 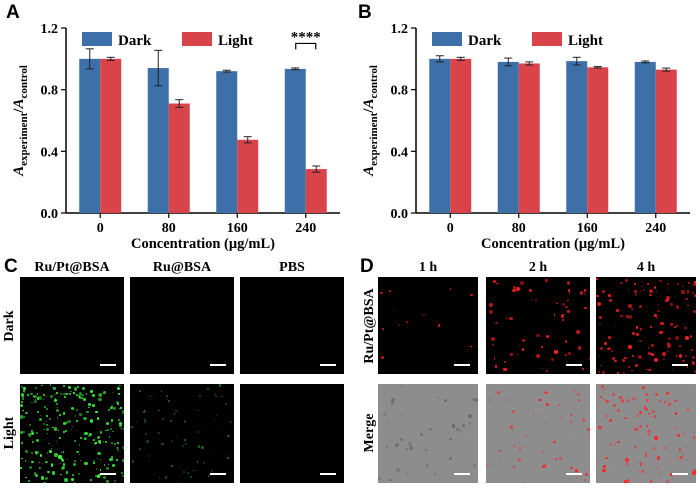 I want to click on panel-d-row-merge: Merge, so click(x=369, y=433).